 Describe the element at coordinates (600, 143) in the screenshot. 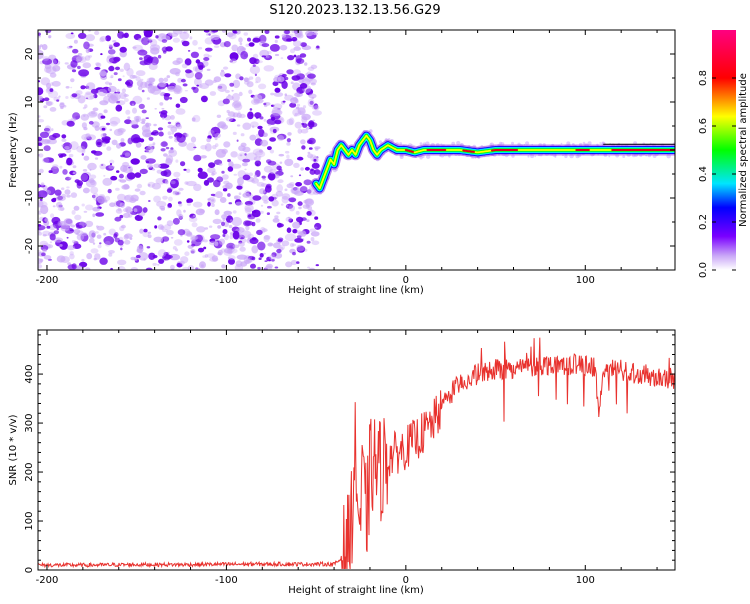

I see `ridge-halo-dot` at that location.